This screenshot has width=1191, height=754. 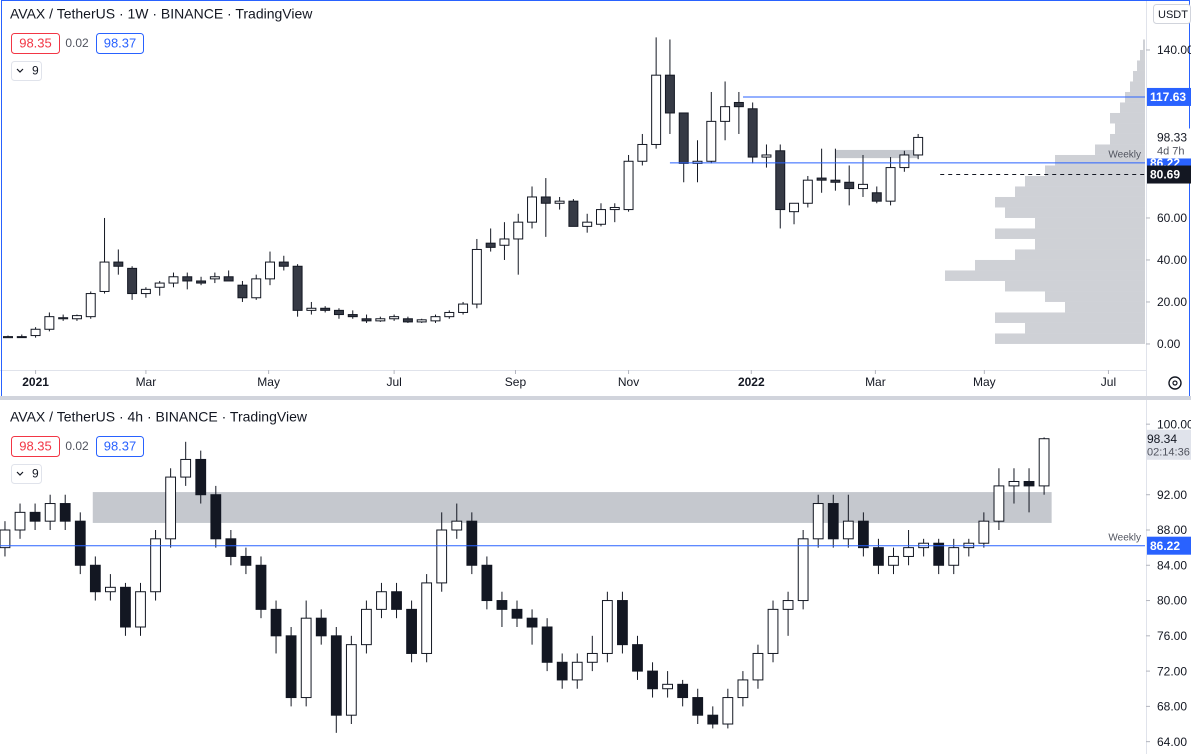 I want to click on currency: USDT, so click(x=1173, y=15).